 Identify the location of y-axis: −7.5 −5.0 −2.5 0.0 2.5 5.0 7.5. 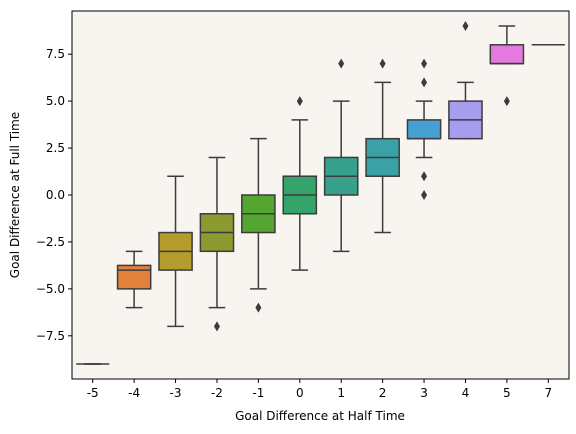
(54, 195).